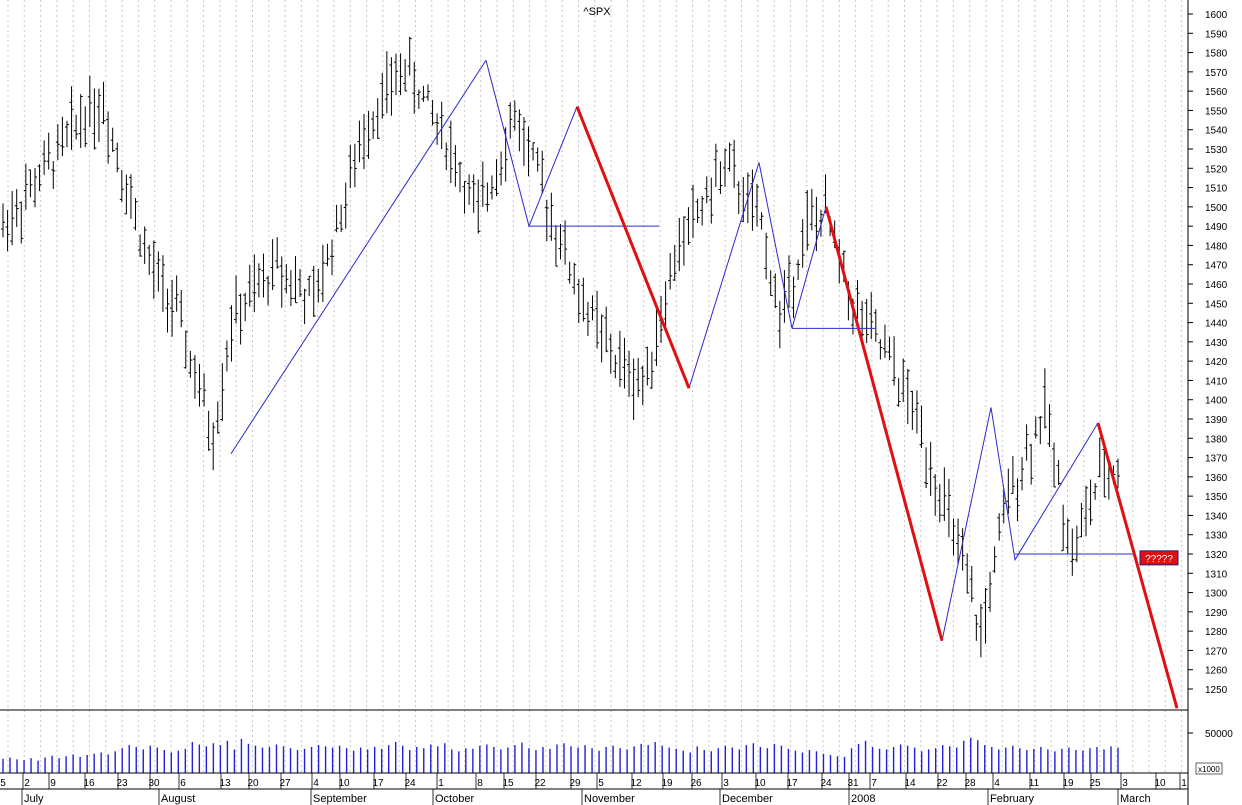 The image size is (1242, 805). What do you see at coordinates (1216, 34) in the screenshot?
I see `y-tick-label: 1590` at bounding box center [1216, 34].